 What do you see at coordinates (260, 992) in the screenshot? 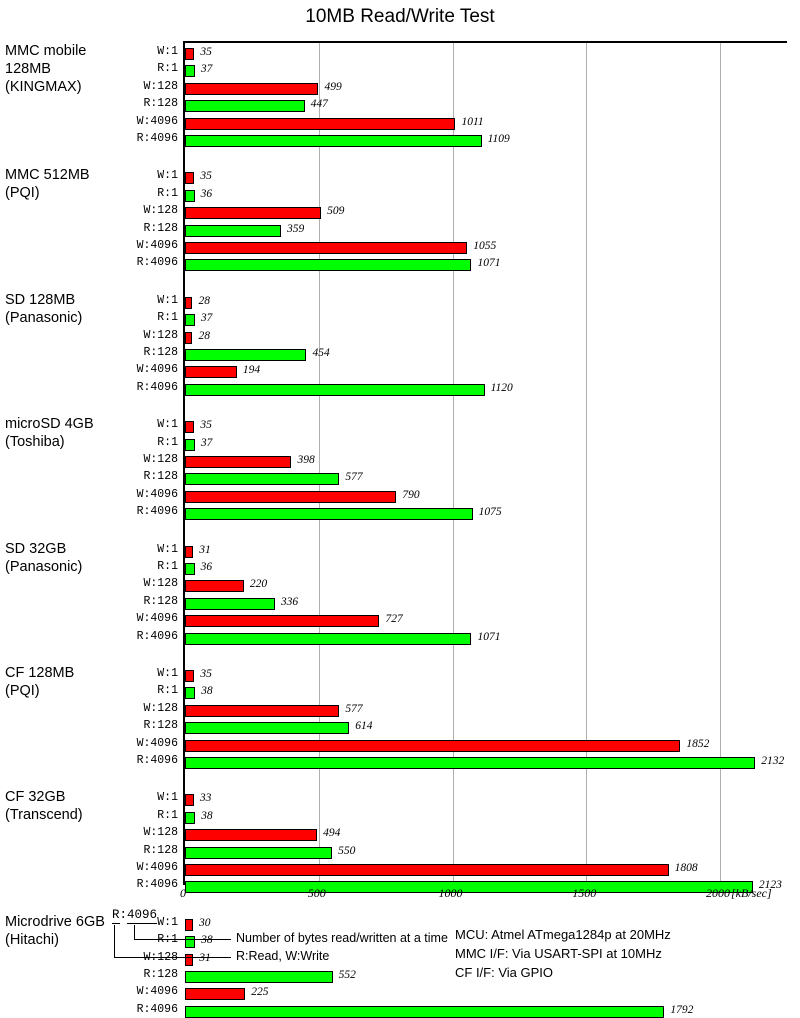
I see `bar-value-label: 225` at bounding box center [260, 992].